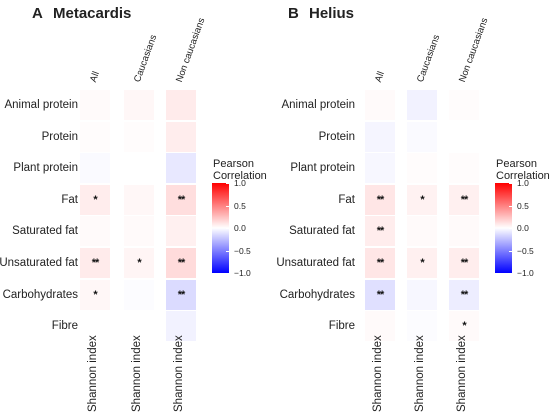 The width and height of the screenshot is (550, 416). Describe the element at coordinates (525, 250) in the screenshot. I see `legend-tick-label: −0.5` at that location.